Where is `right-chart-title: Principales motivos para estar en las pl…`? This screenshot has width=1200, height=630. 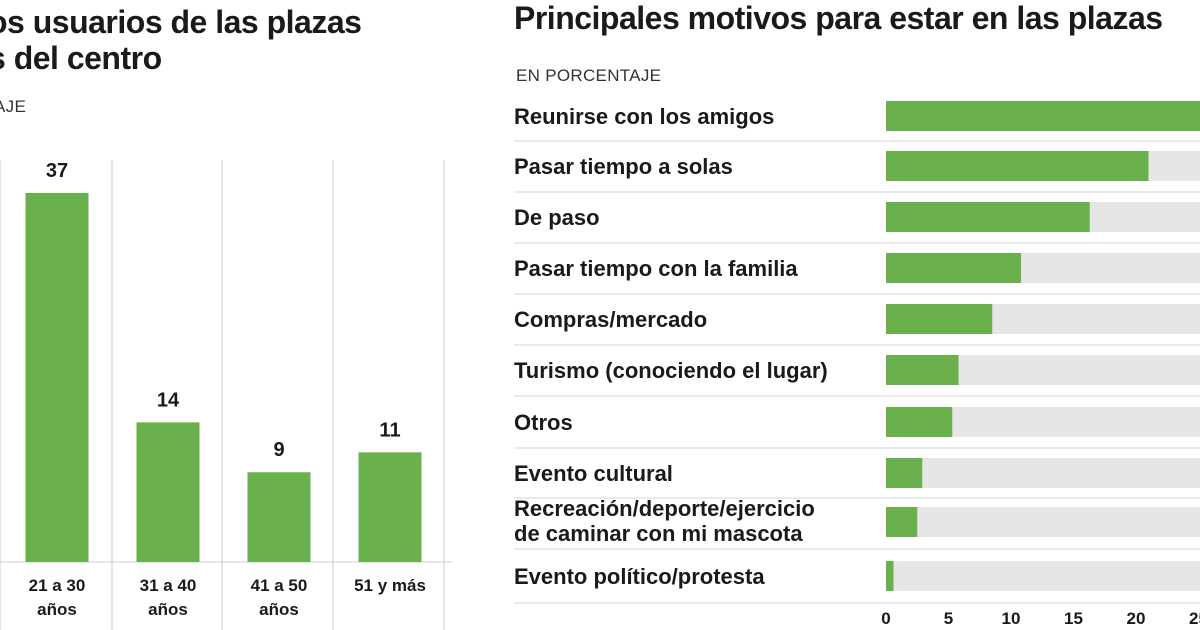
right-chart-title: Principales motivos para estar en las pl… is located at coordinates (838, 18).